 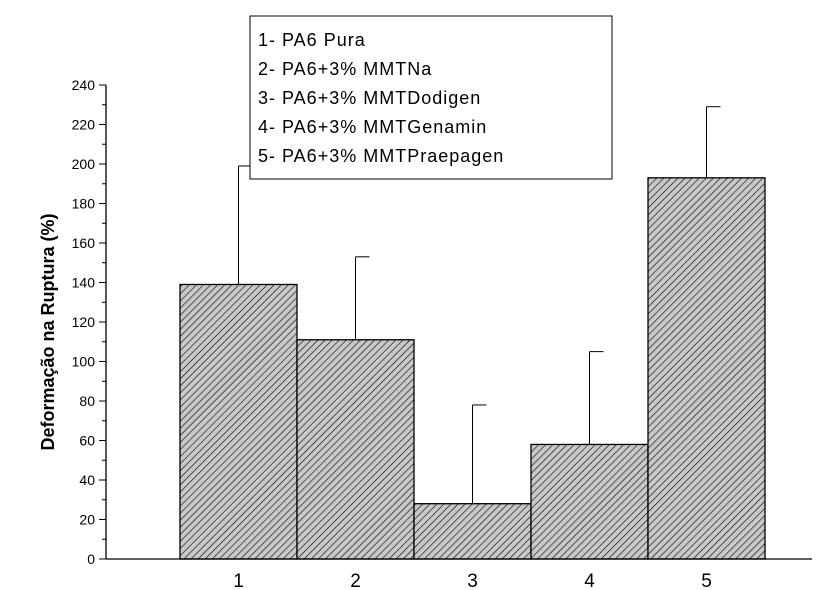 What do you see at coordinates (84, 322) in the screenshot?
I see `y-tick-label: 120` at bounding box center [84, 322].